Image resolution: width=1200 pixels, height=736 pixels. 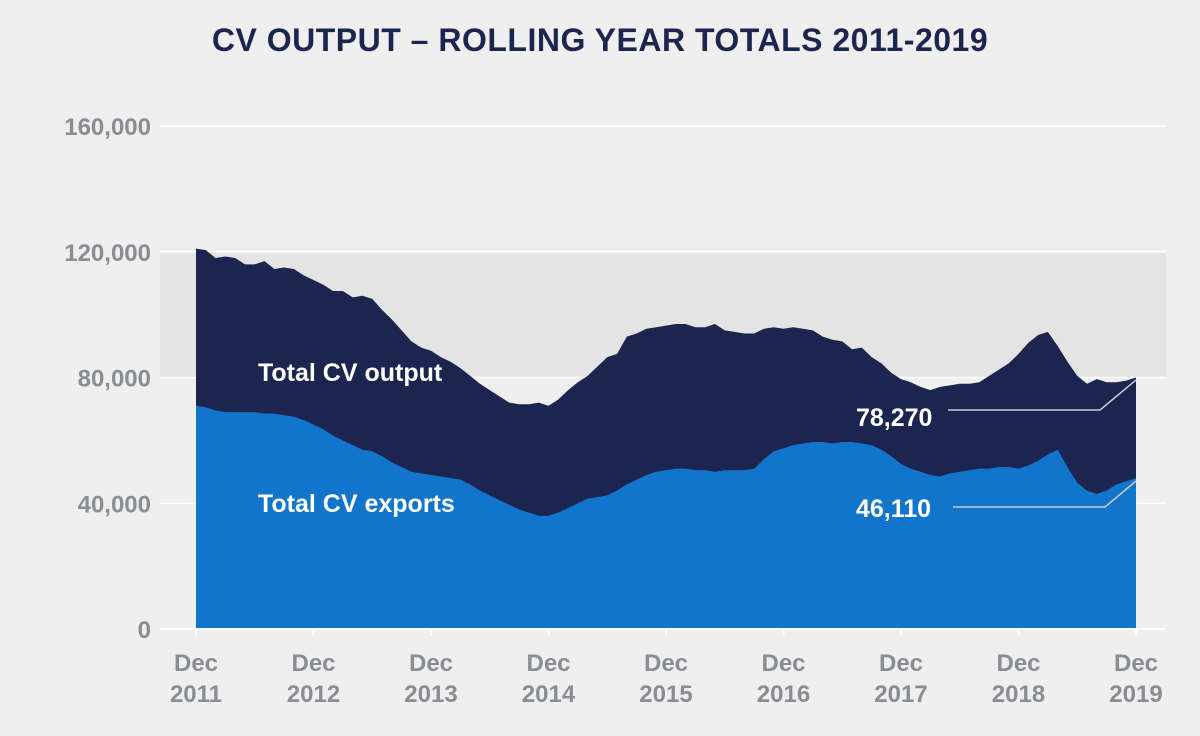 I want to click on leader-line-output-diag, so click(x=1118, y=395).